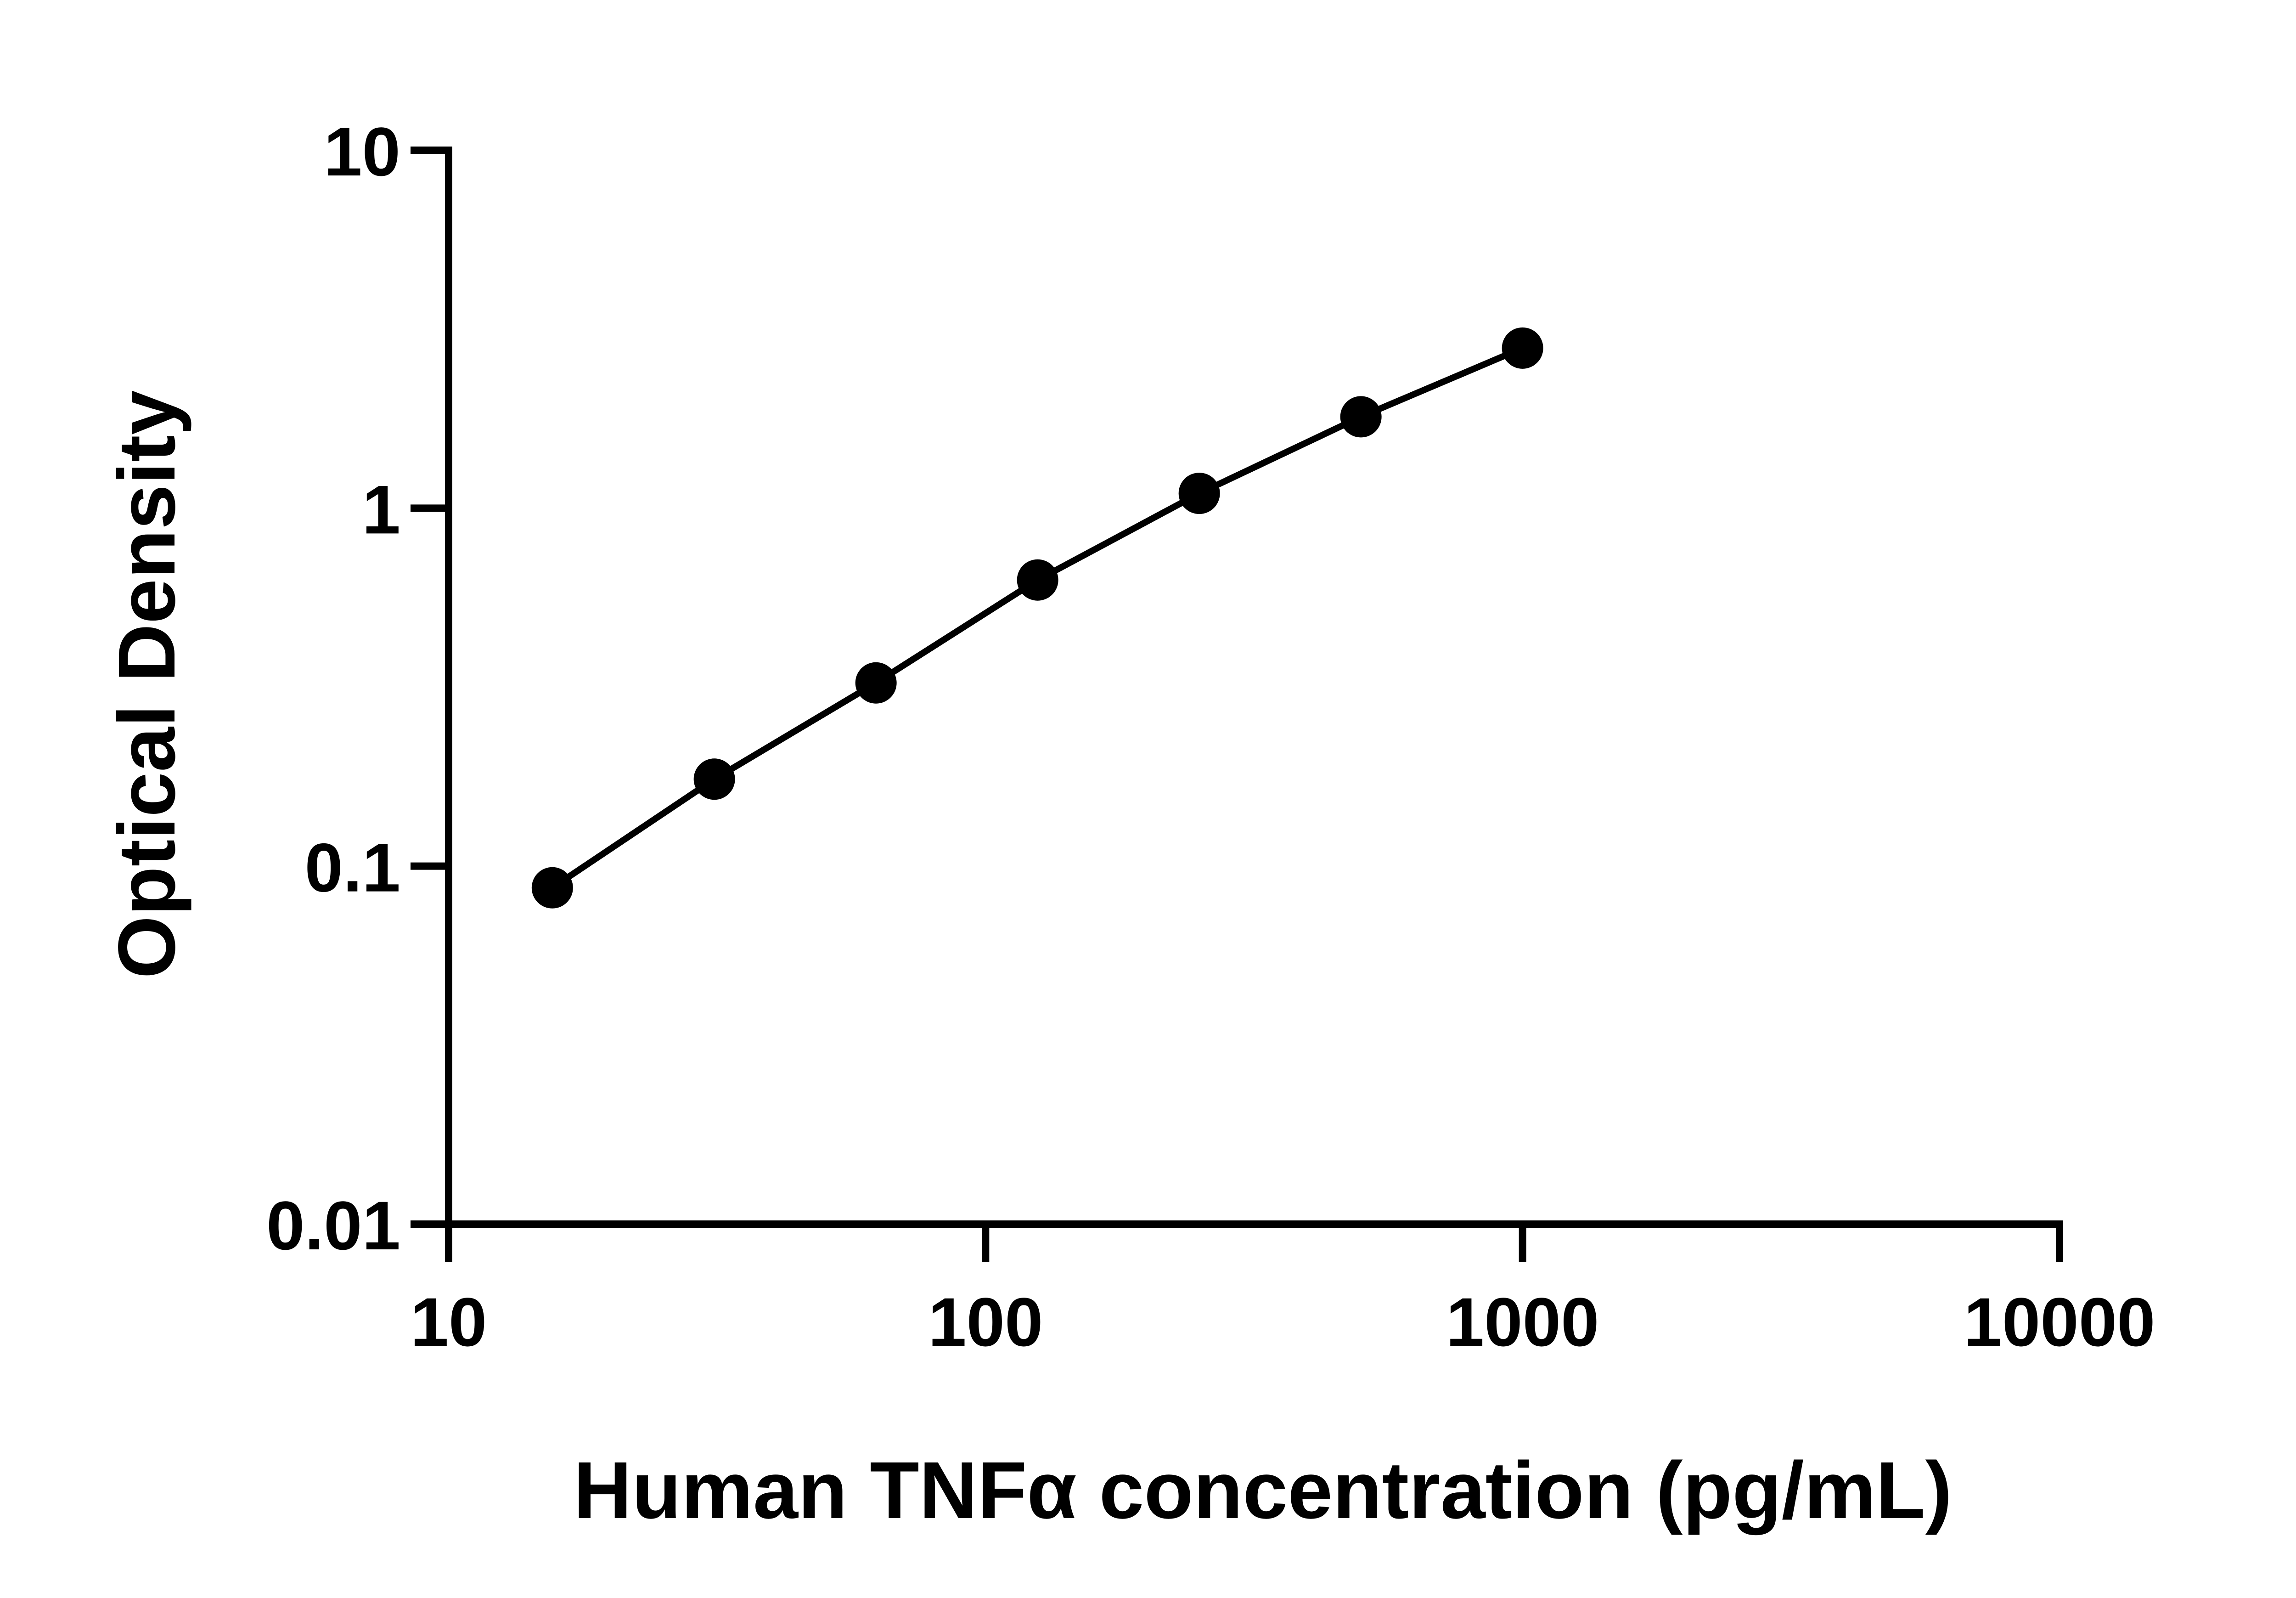  What do you see at coordinates (147, 684) in the screenshot?
I see `y-axis-title: Optical Density` at bounding box center [147, 684].